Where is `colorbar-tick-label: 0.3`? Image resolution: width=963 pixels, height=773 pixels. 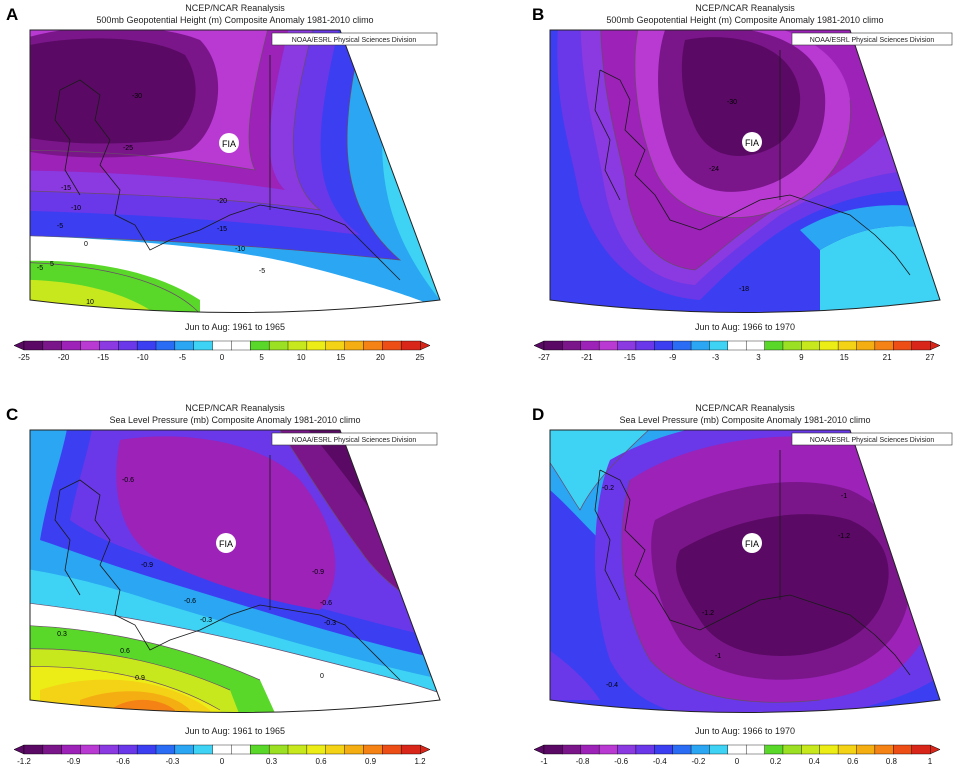 colorbar-tick-label: 0.3 is located at coordinates (272, 761).